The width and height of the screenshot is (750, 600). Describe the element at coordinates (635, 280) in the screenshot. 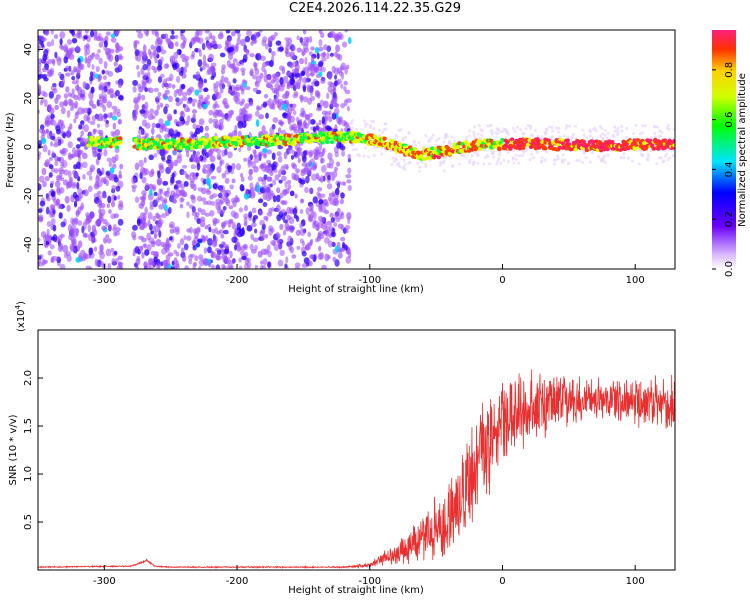

I see `spectrogram-x-tick-label: 100` at that location.